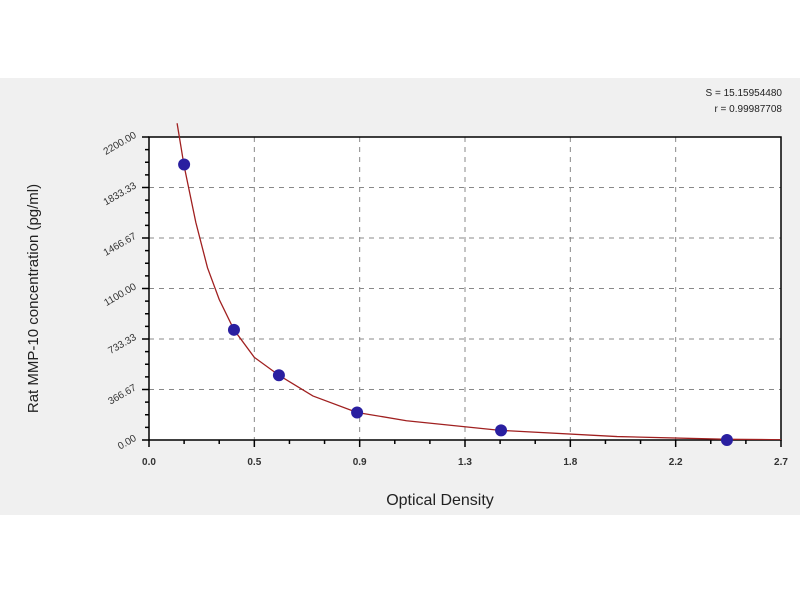 The height and width of the screenshot is (600, 800). I want to click on y-tick-label: 1833.33, so click(120, 194).